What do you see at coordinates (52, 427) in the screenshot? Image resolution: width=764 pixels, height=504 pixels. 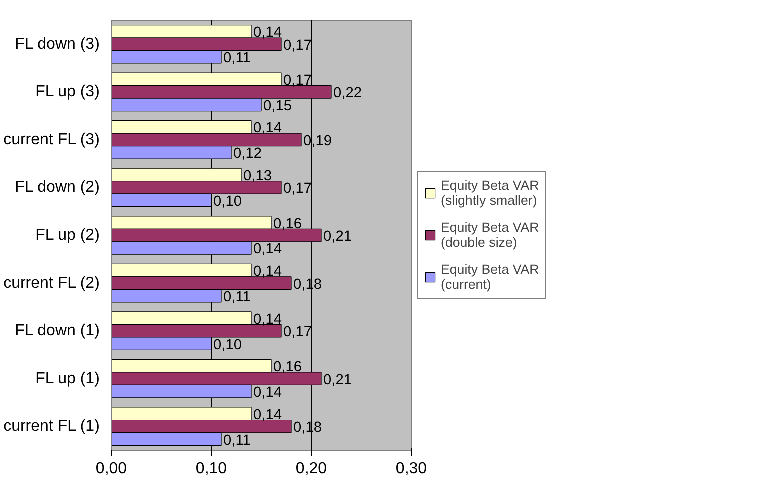 I see `y-tick-label: current FL (1)` at bounding box center [52, 427].